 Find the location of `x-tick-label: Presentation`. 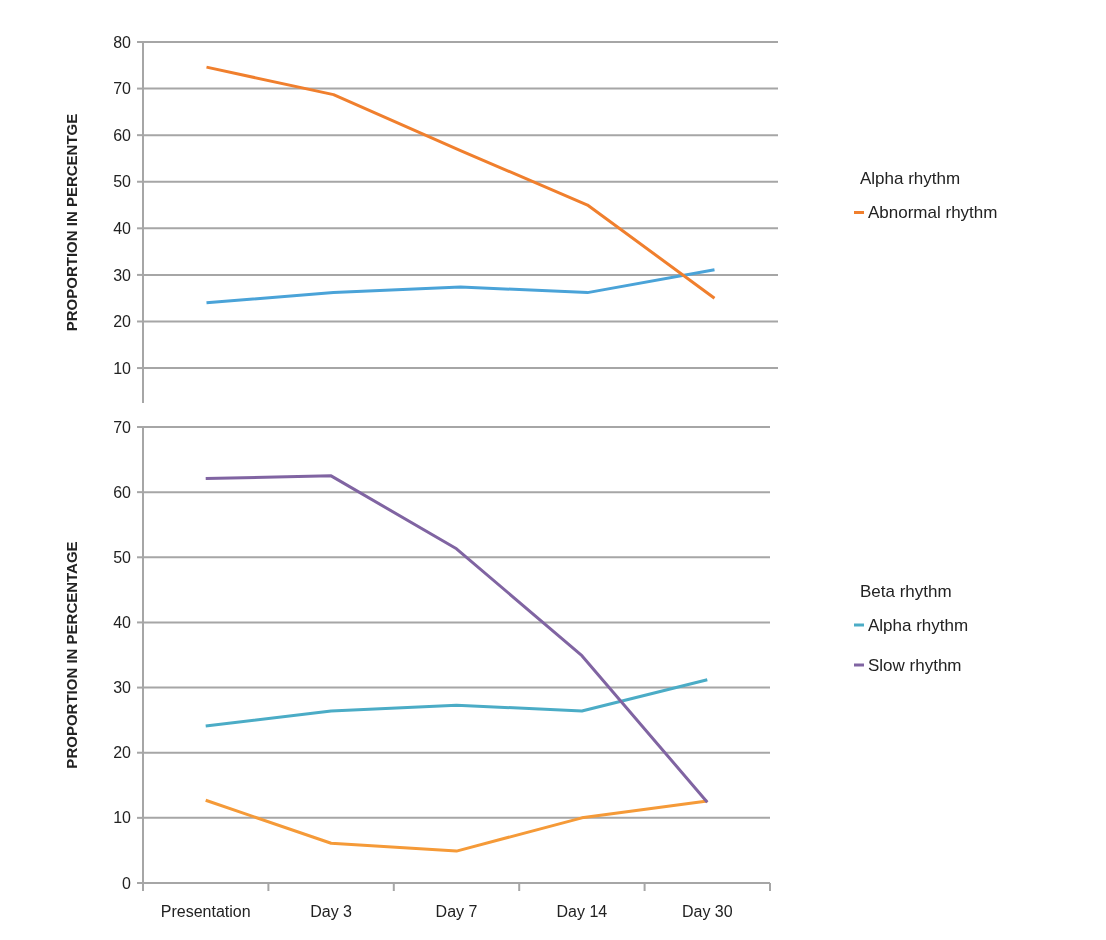

x-tick-label: Presentation is located at coordinates (205, 911).